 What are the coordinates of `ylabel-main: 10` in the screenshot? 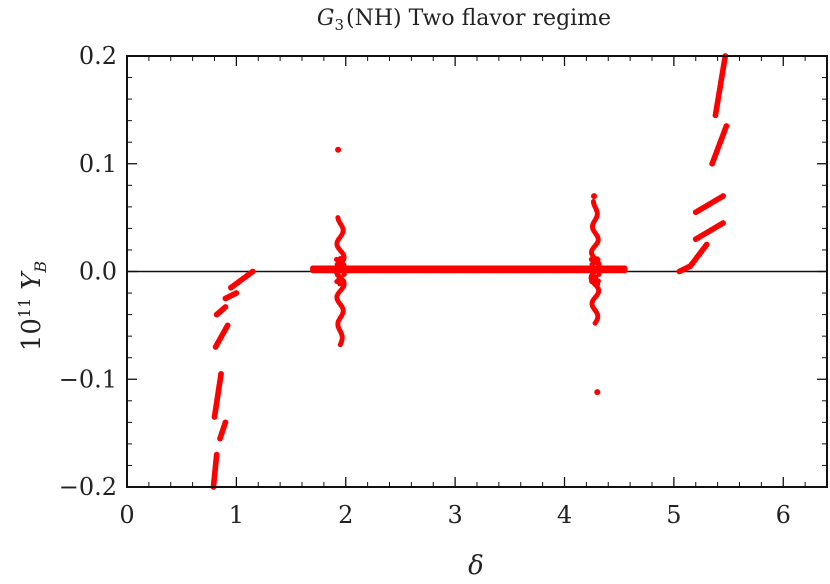 It's located at (32, 334).